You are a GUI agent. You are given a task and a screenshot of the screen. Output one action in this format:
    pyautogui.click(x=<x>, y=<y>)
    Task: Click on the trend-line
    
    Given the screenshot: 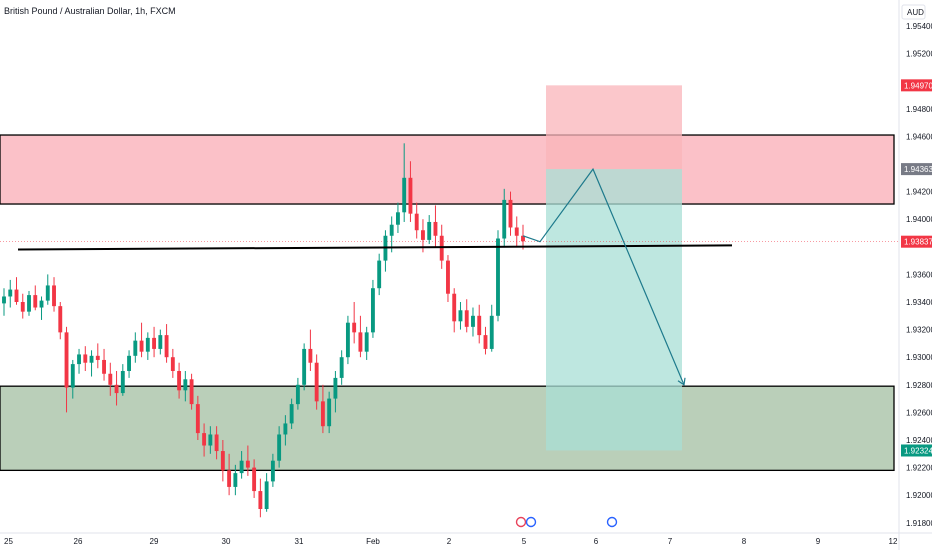 What is the action you would take?
    pyautogui.click(x=375, y=247)
    